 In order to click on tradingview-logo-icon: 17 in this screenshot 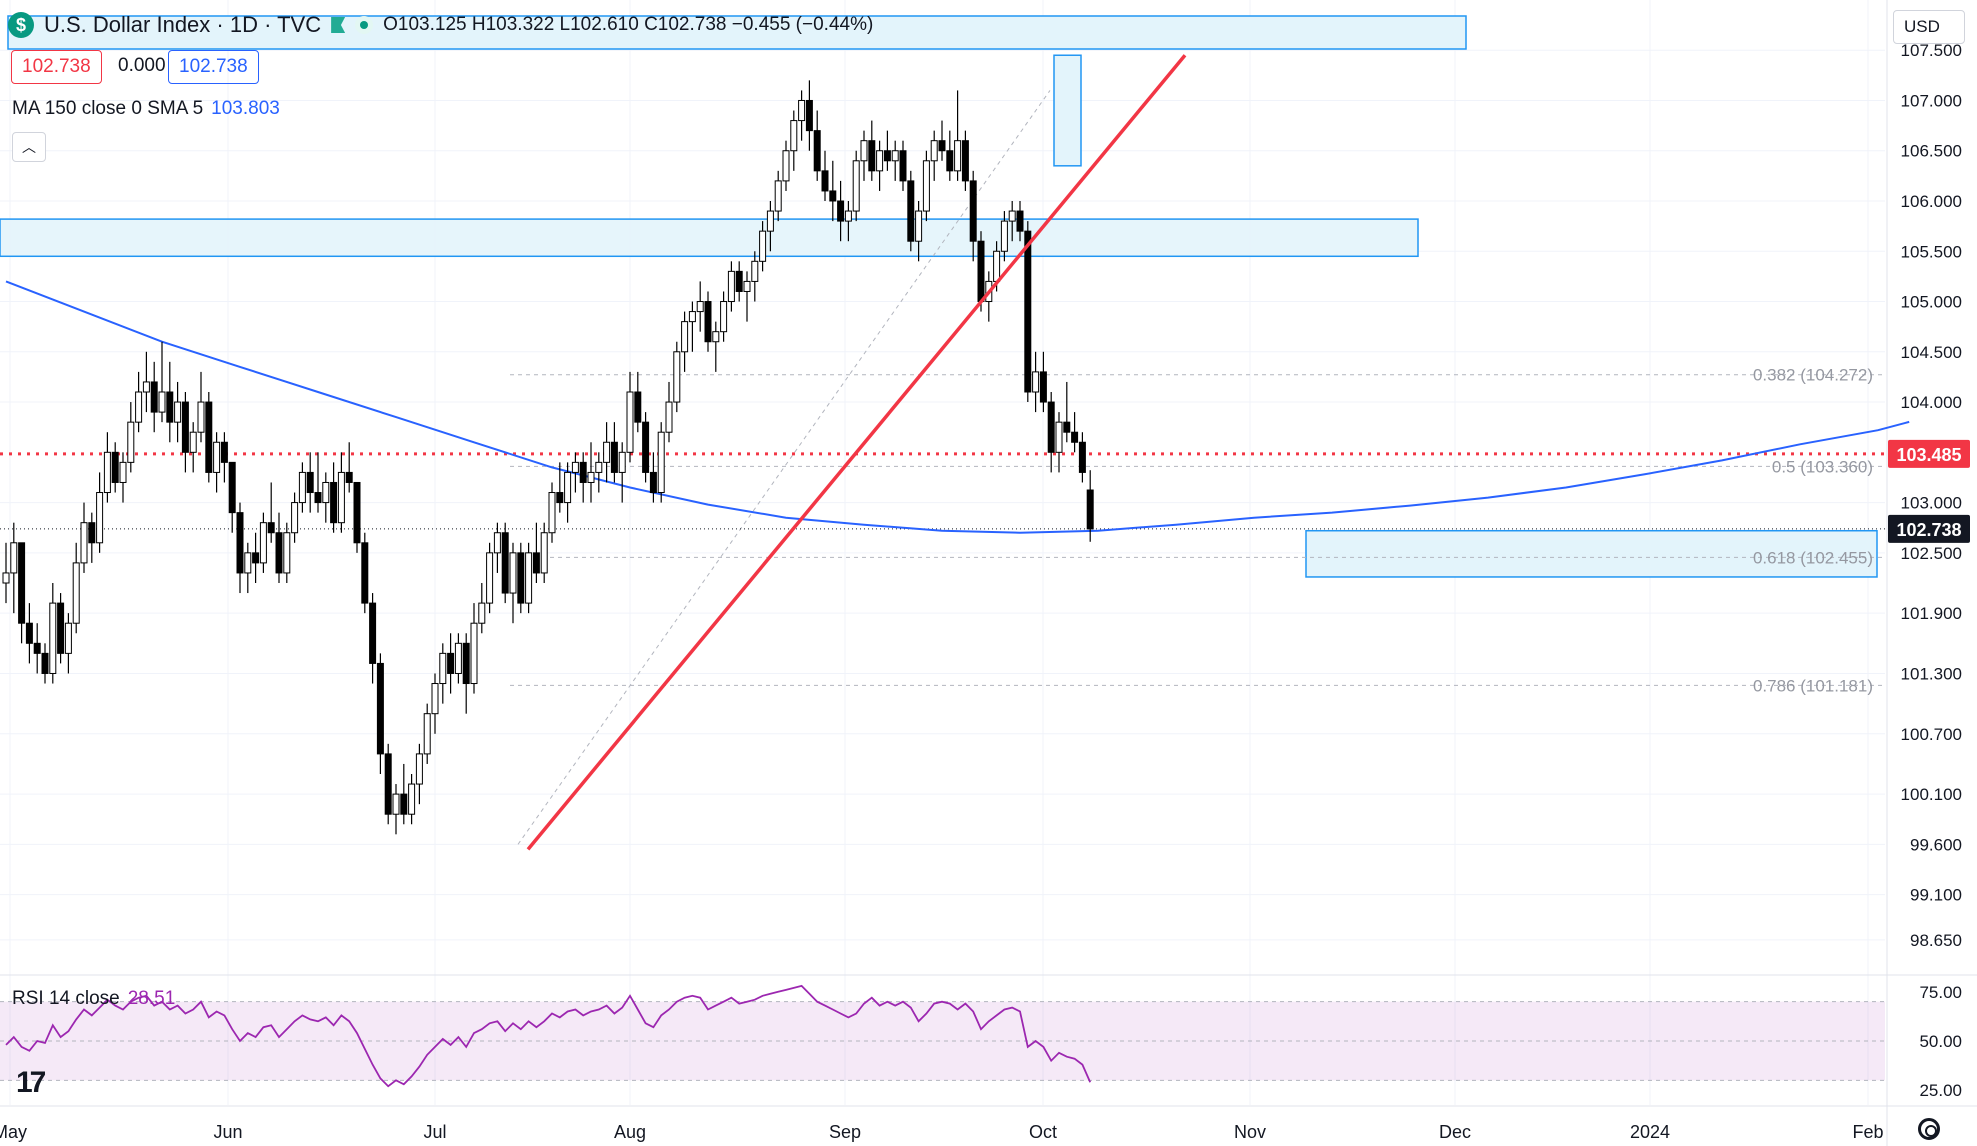, I will do `click(31, 1082)`.